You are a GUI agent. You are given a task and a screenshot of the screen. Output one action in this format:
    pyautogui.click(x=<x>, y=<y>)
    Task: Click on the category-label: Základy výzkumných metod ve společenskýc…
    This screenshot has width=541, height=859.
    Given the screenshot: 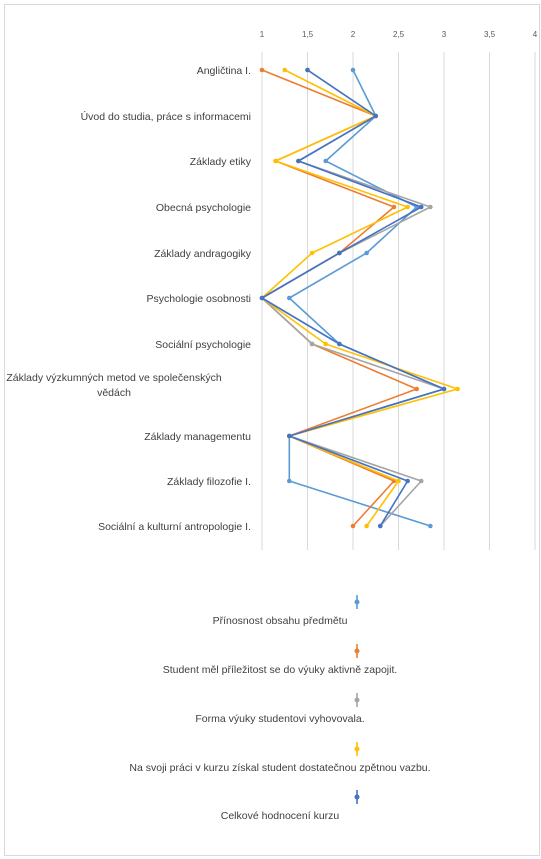 What is the action you would take?
    pyautogui.click(x=114, y=385)
    